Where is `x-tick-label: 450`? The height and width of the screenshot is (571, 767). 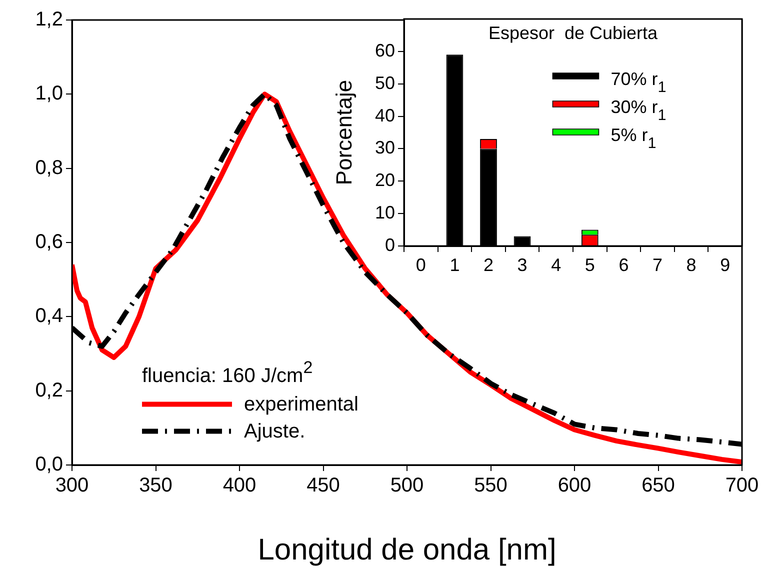 x-tick-label: 450 is located at coordinates (323, 485).